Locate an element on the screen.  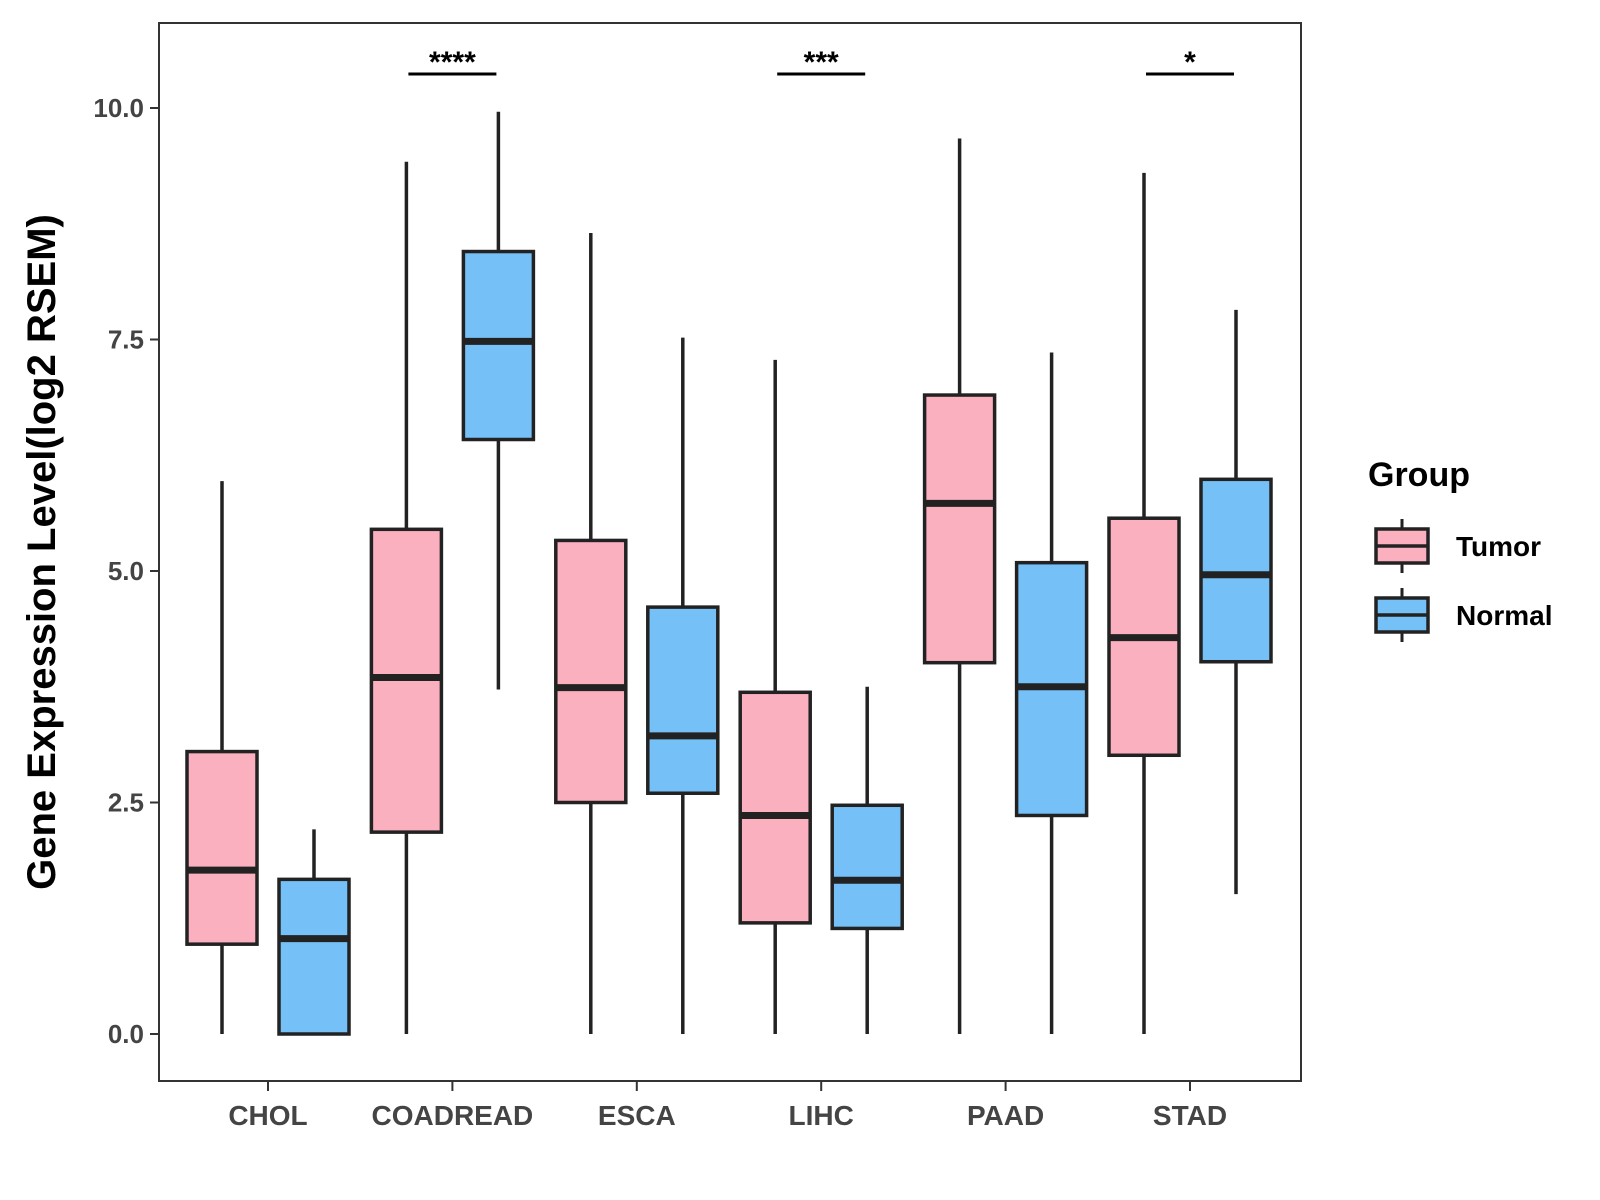
x-tick-label: PAAD is located at coordinates (1005, 1115).